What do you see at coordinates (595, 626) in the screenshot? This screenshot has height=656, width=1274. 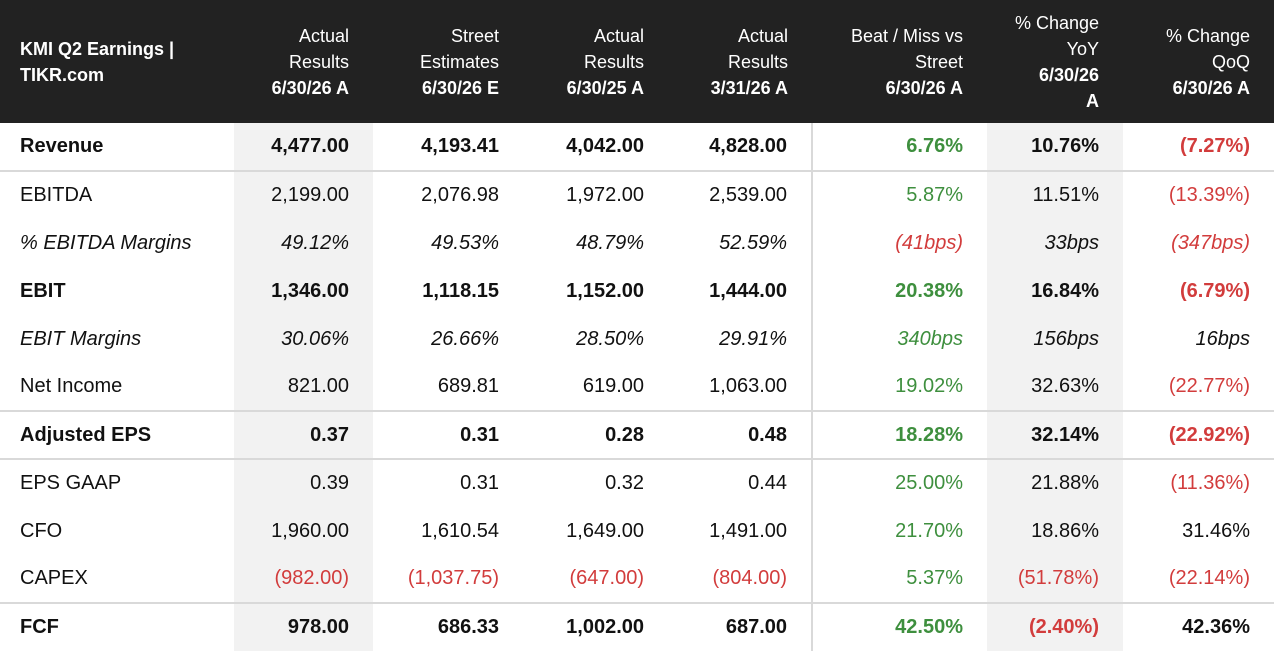 I see `cell-prior-year: 1,002.00` at bounding box center [595, 626].